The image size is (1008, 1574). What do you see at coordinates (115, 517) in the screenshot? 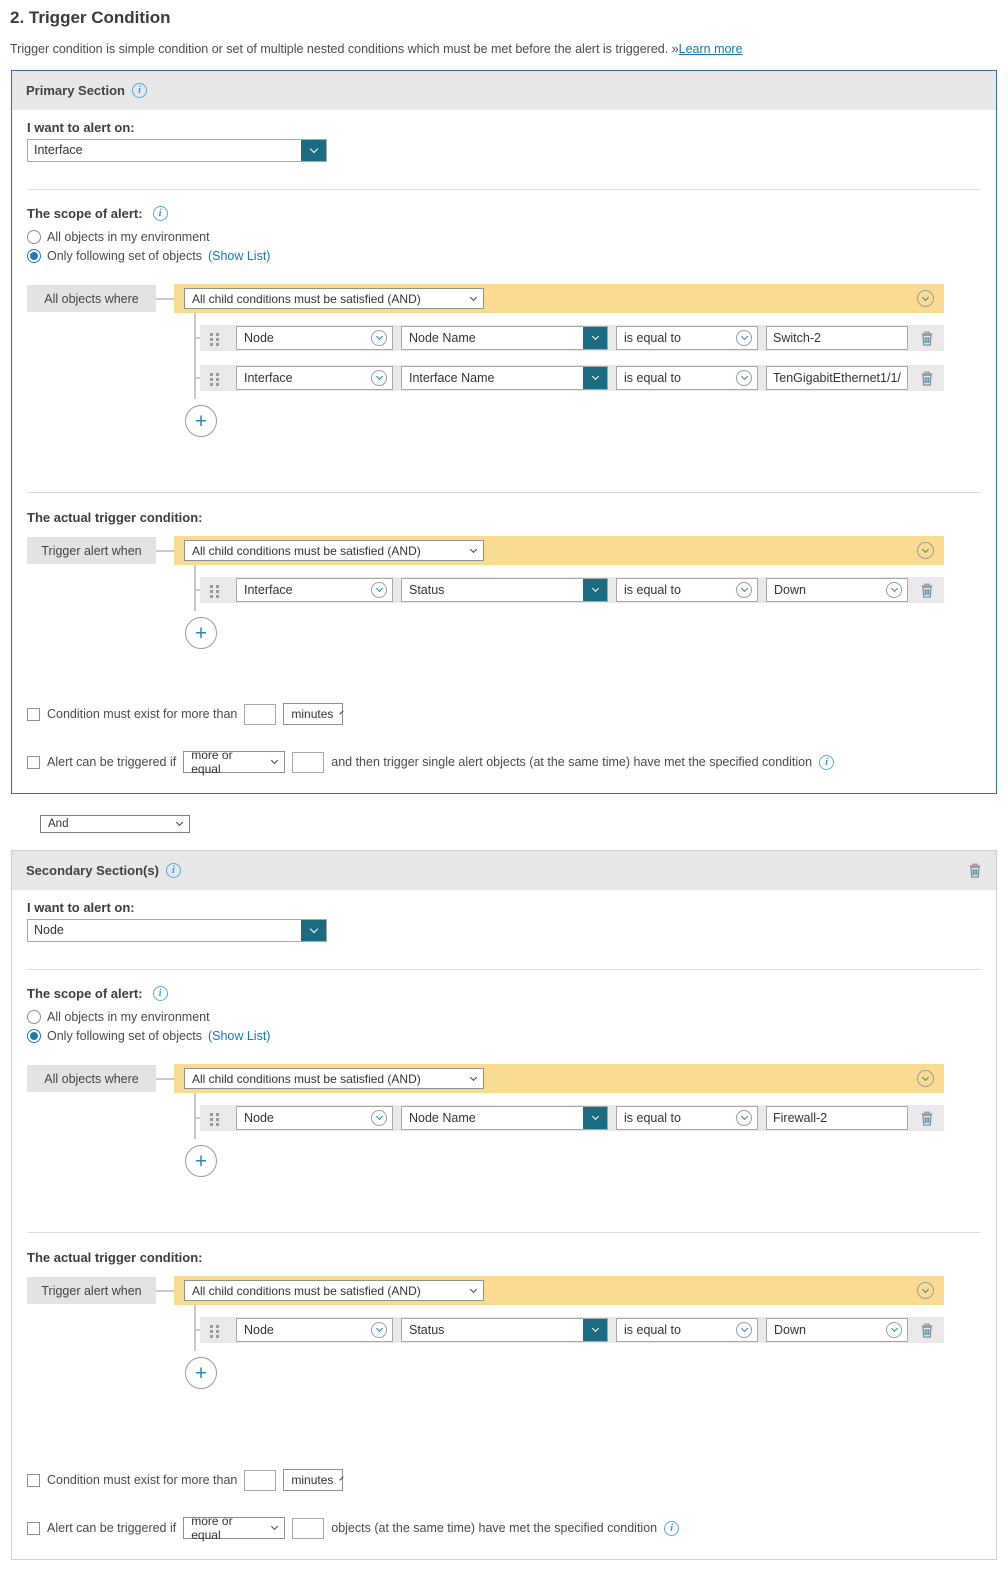
I see `trigger-condition-label: The actual trigger condition:` at bounding box center [115, 517].